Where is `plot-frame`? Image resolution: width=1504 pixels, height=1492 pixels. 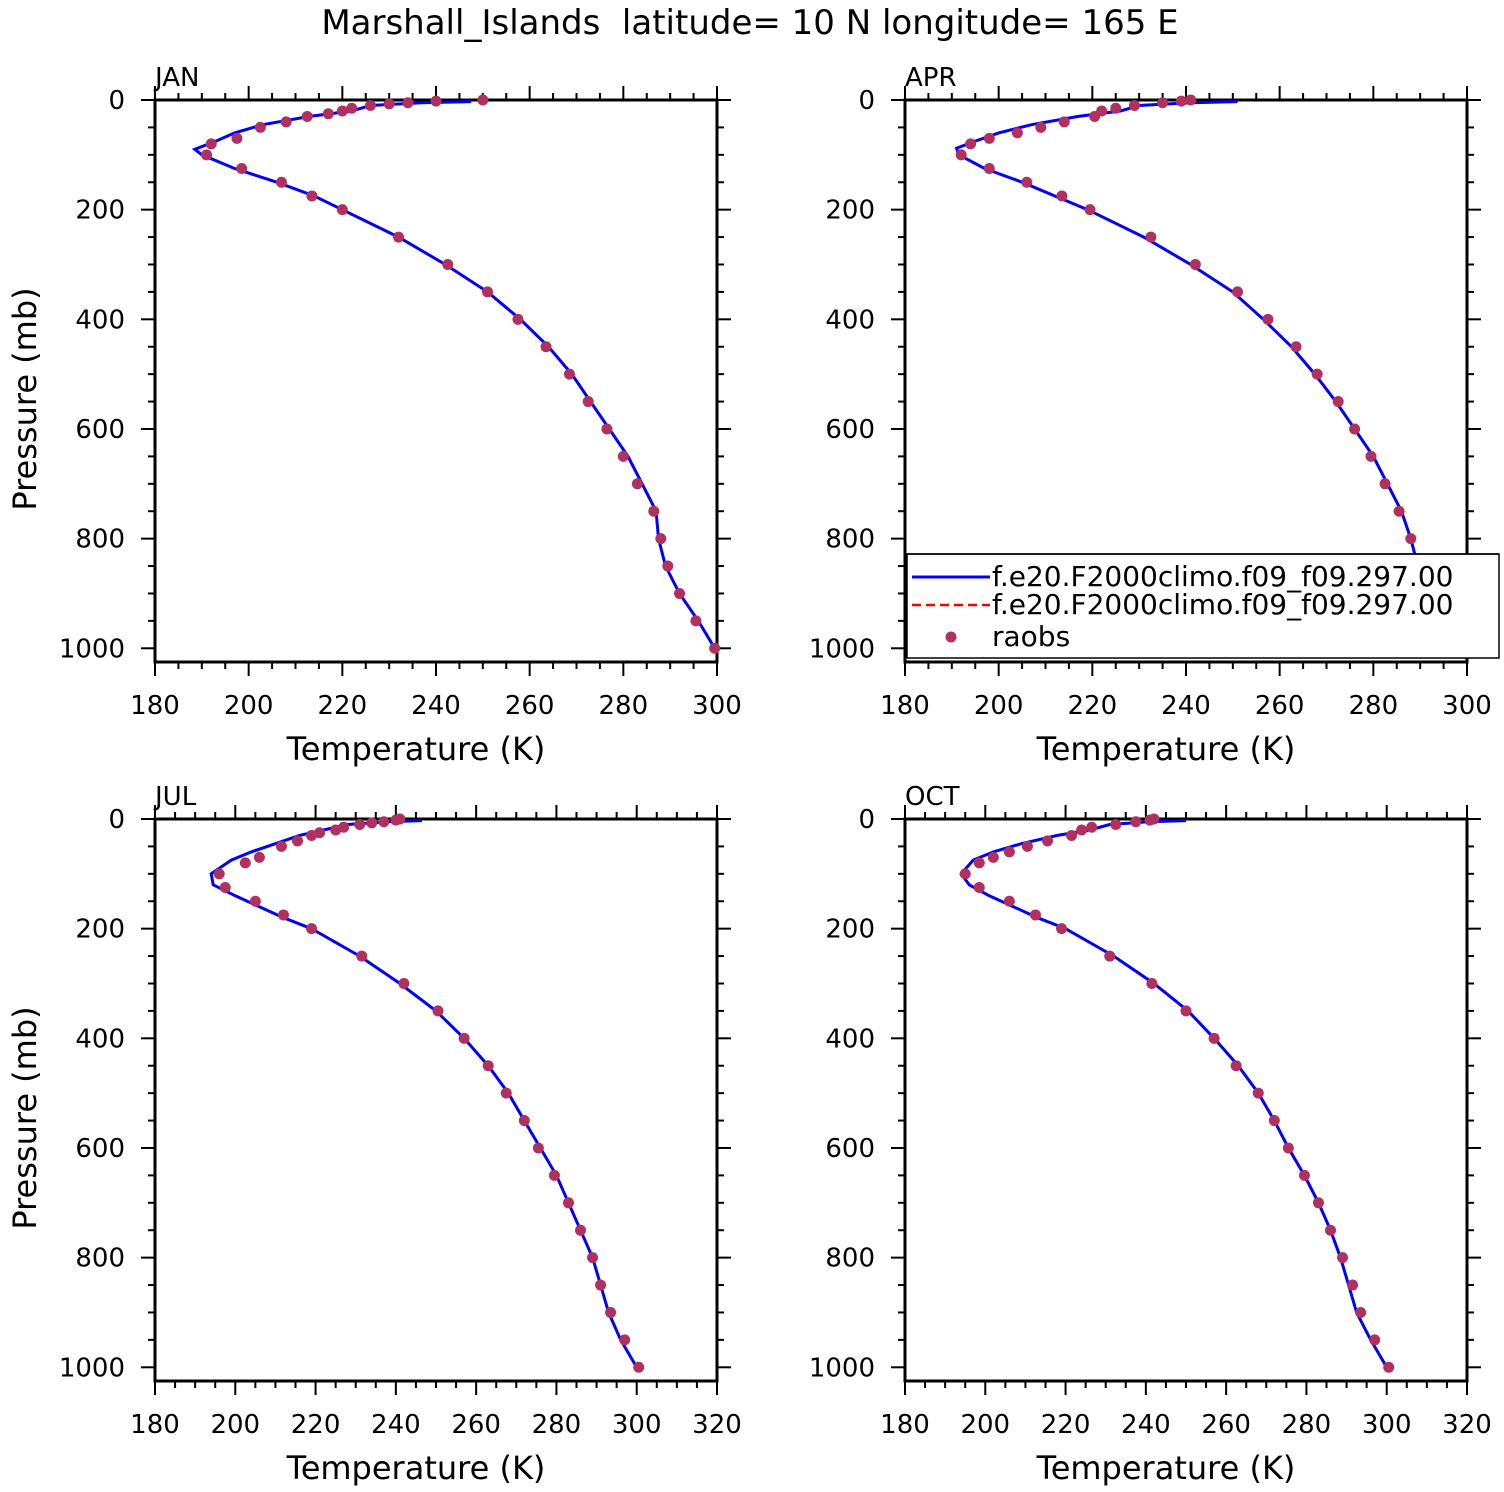 plot-frame is located at coordinates (1186, 1100).